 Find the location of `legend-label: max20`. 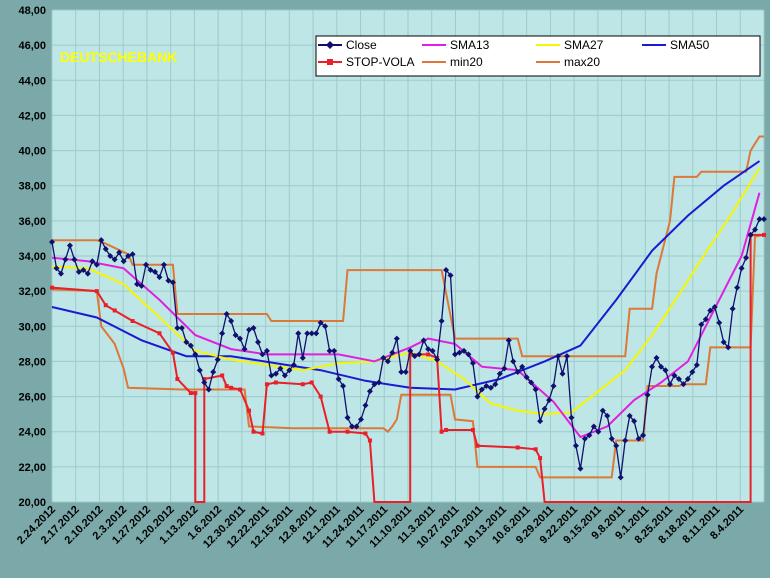

legend-label: max20 is located at coordinates (582, 62).